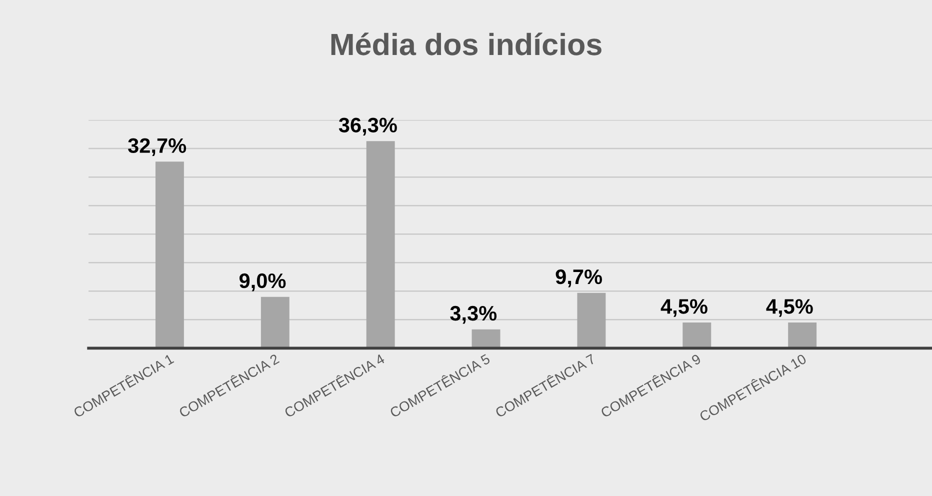 This screenshot has width=932, height=496. I want to click on data-label: 36,3%, so click(367, 127).